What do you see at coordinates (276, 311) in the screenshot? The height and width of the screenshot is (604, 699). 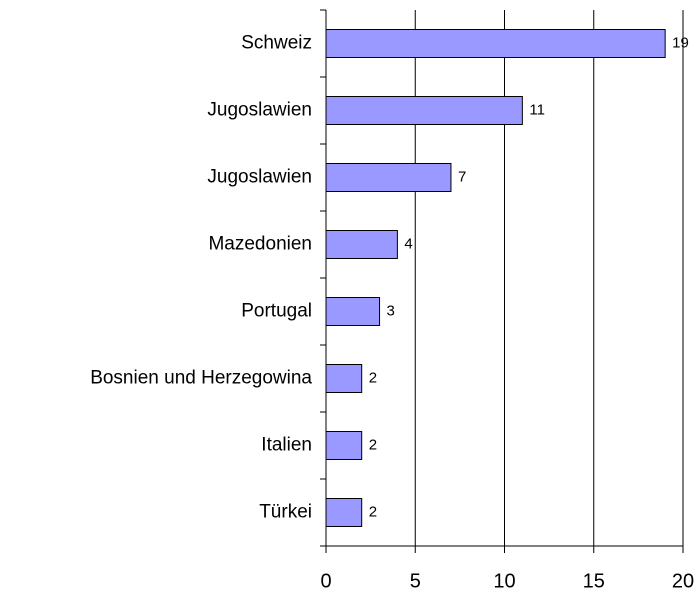 I see `y-tick-label: Portugal` at bounding box center [276, 311].